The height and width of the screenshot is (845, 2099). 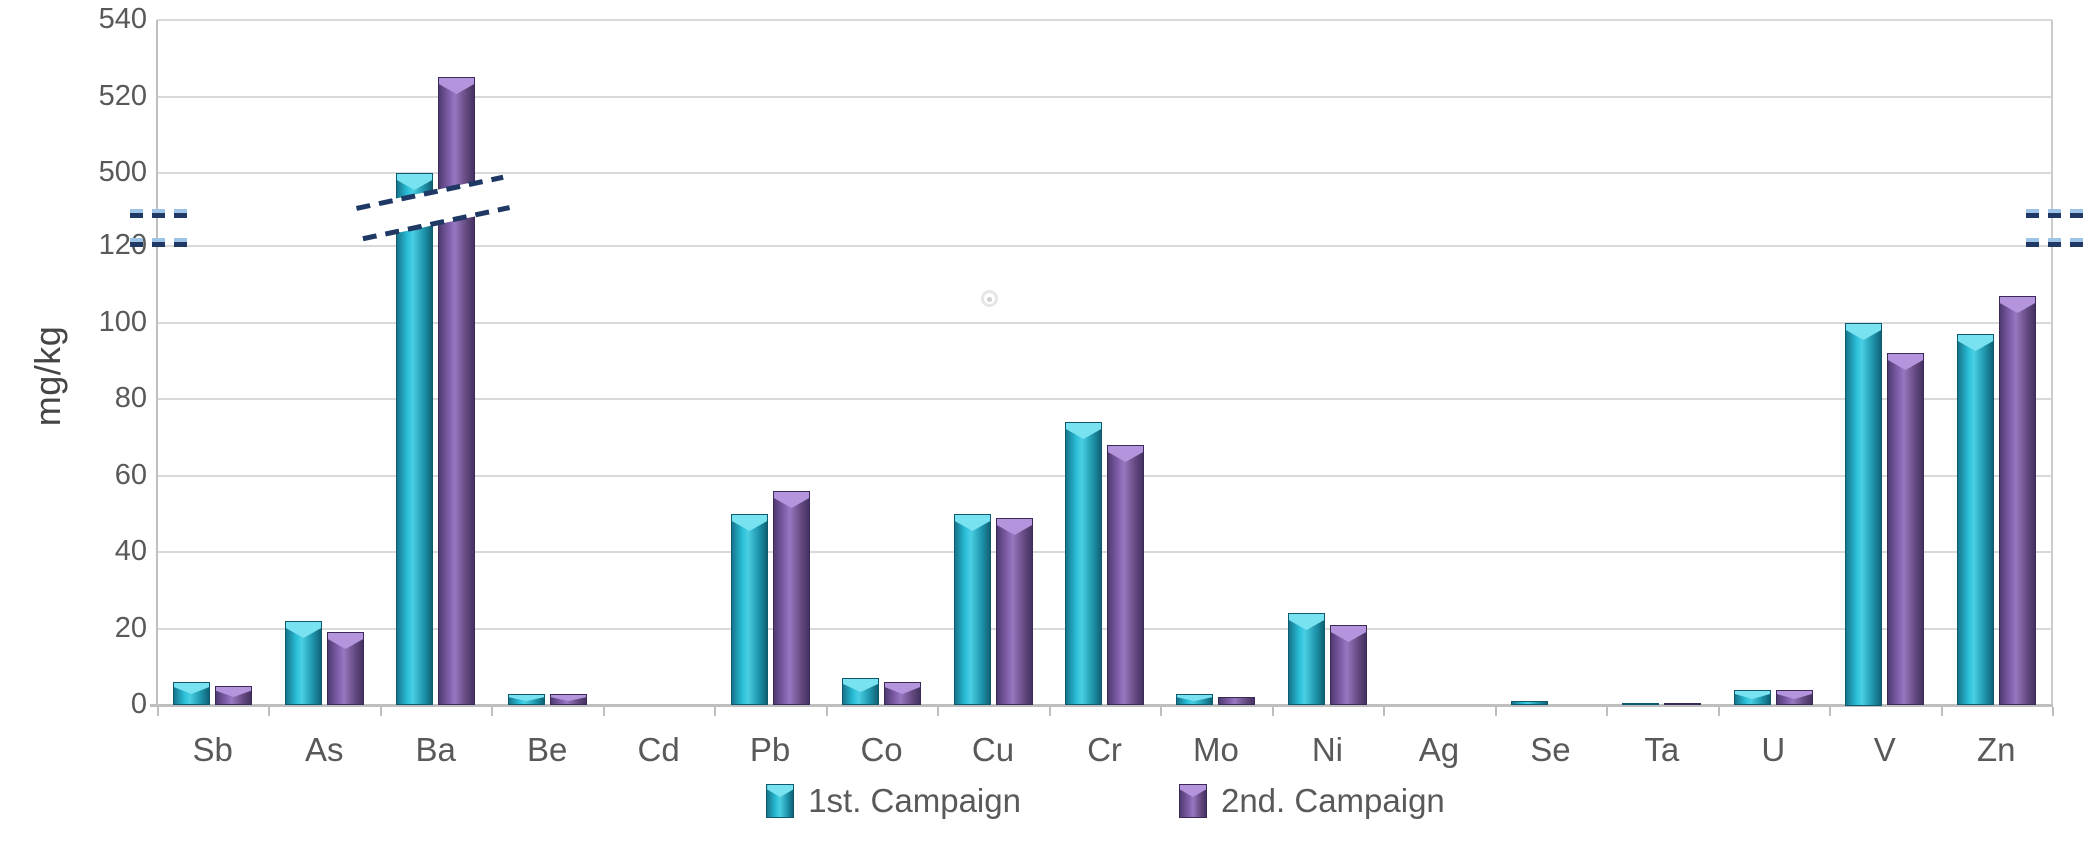 What do you see at coordinates (138, 704) in the screenshot?
I see `y-tick-label-0: 0` at bounding box center [138, 704].